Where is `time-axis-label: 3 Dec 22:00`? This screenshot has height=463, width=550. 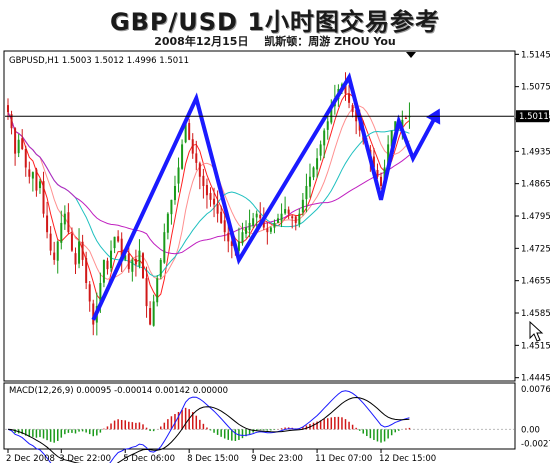 time-axis-label: 3 Dec 22:00 is located at coordinates (85, 458).